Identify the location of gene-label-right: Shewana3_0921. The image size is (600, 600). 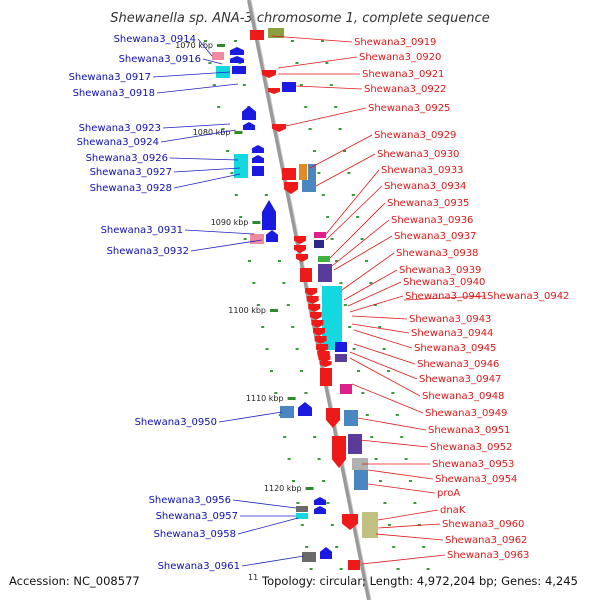
(403, 74).